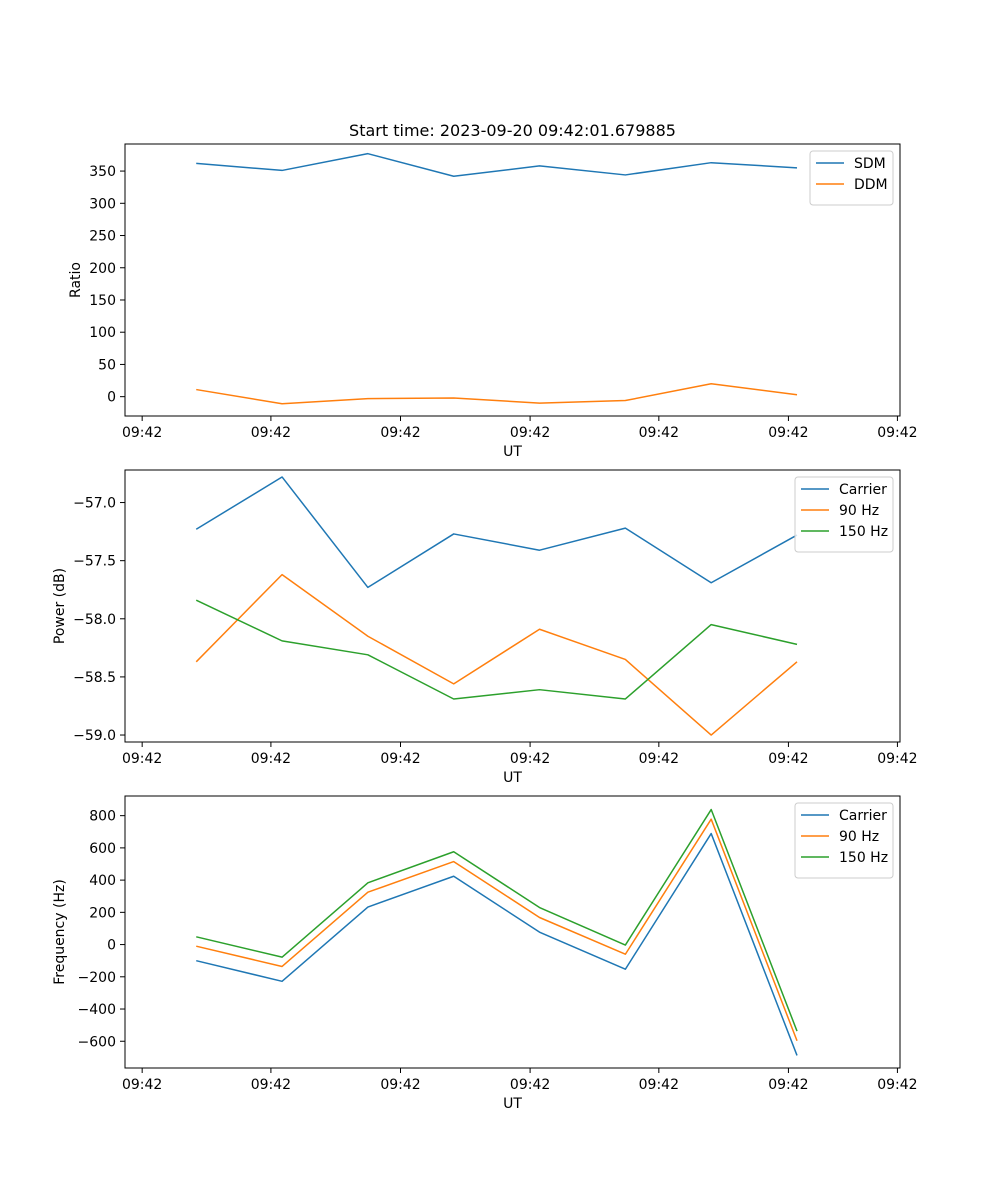 Image resolution: width=1000 pixels, height=1200 pixels. What do you see at coordinates (97, 1042) in the screenshot?
I see `y-tick-label: −600` at bounding box center [97, 1042].